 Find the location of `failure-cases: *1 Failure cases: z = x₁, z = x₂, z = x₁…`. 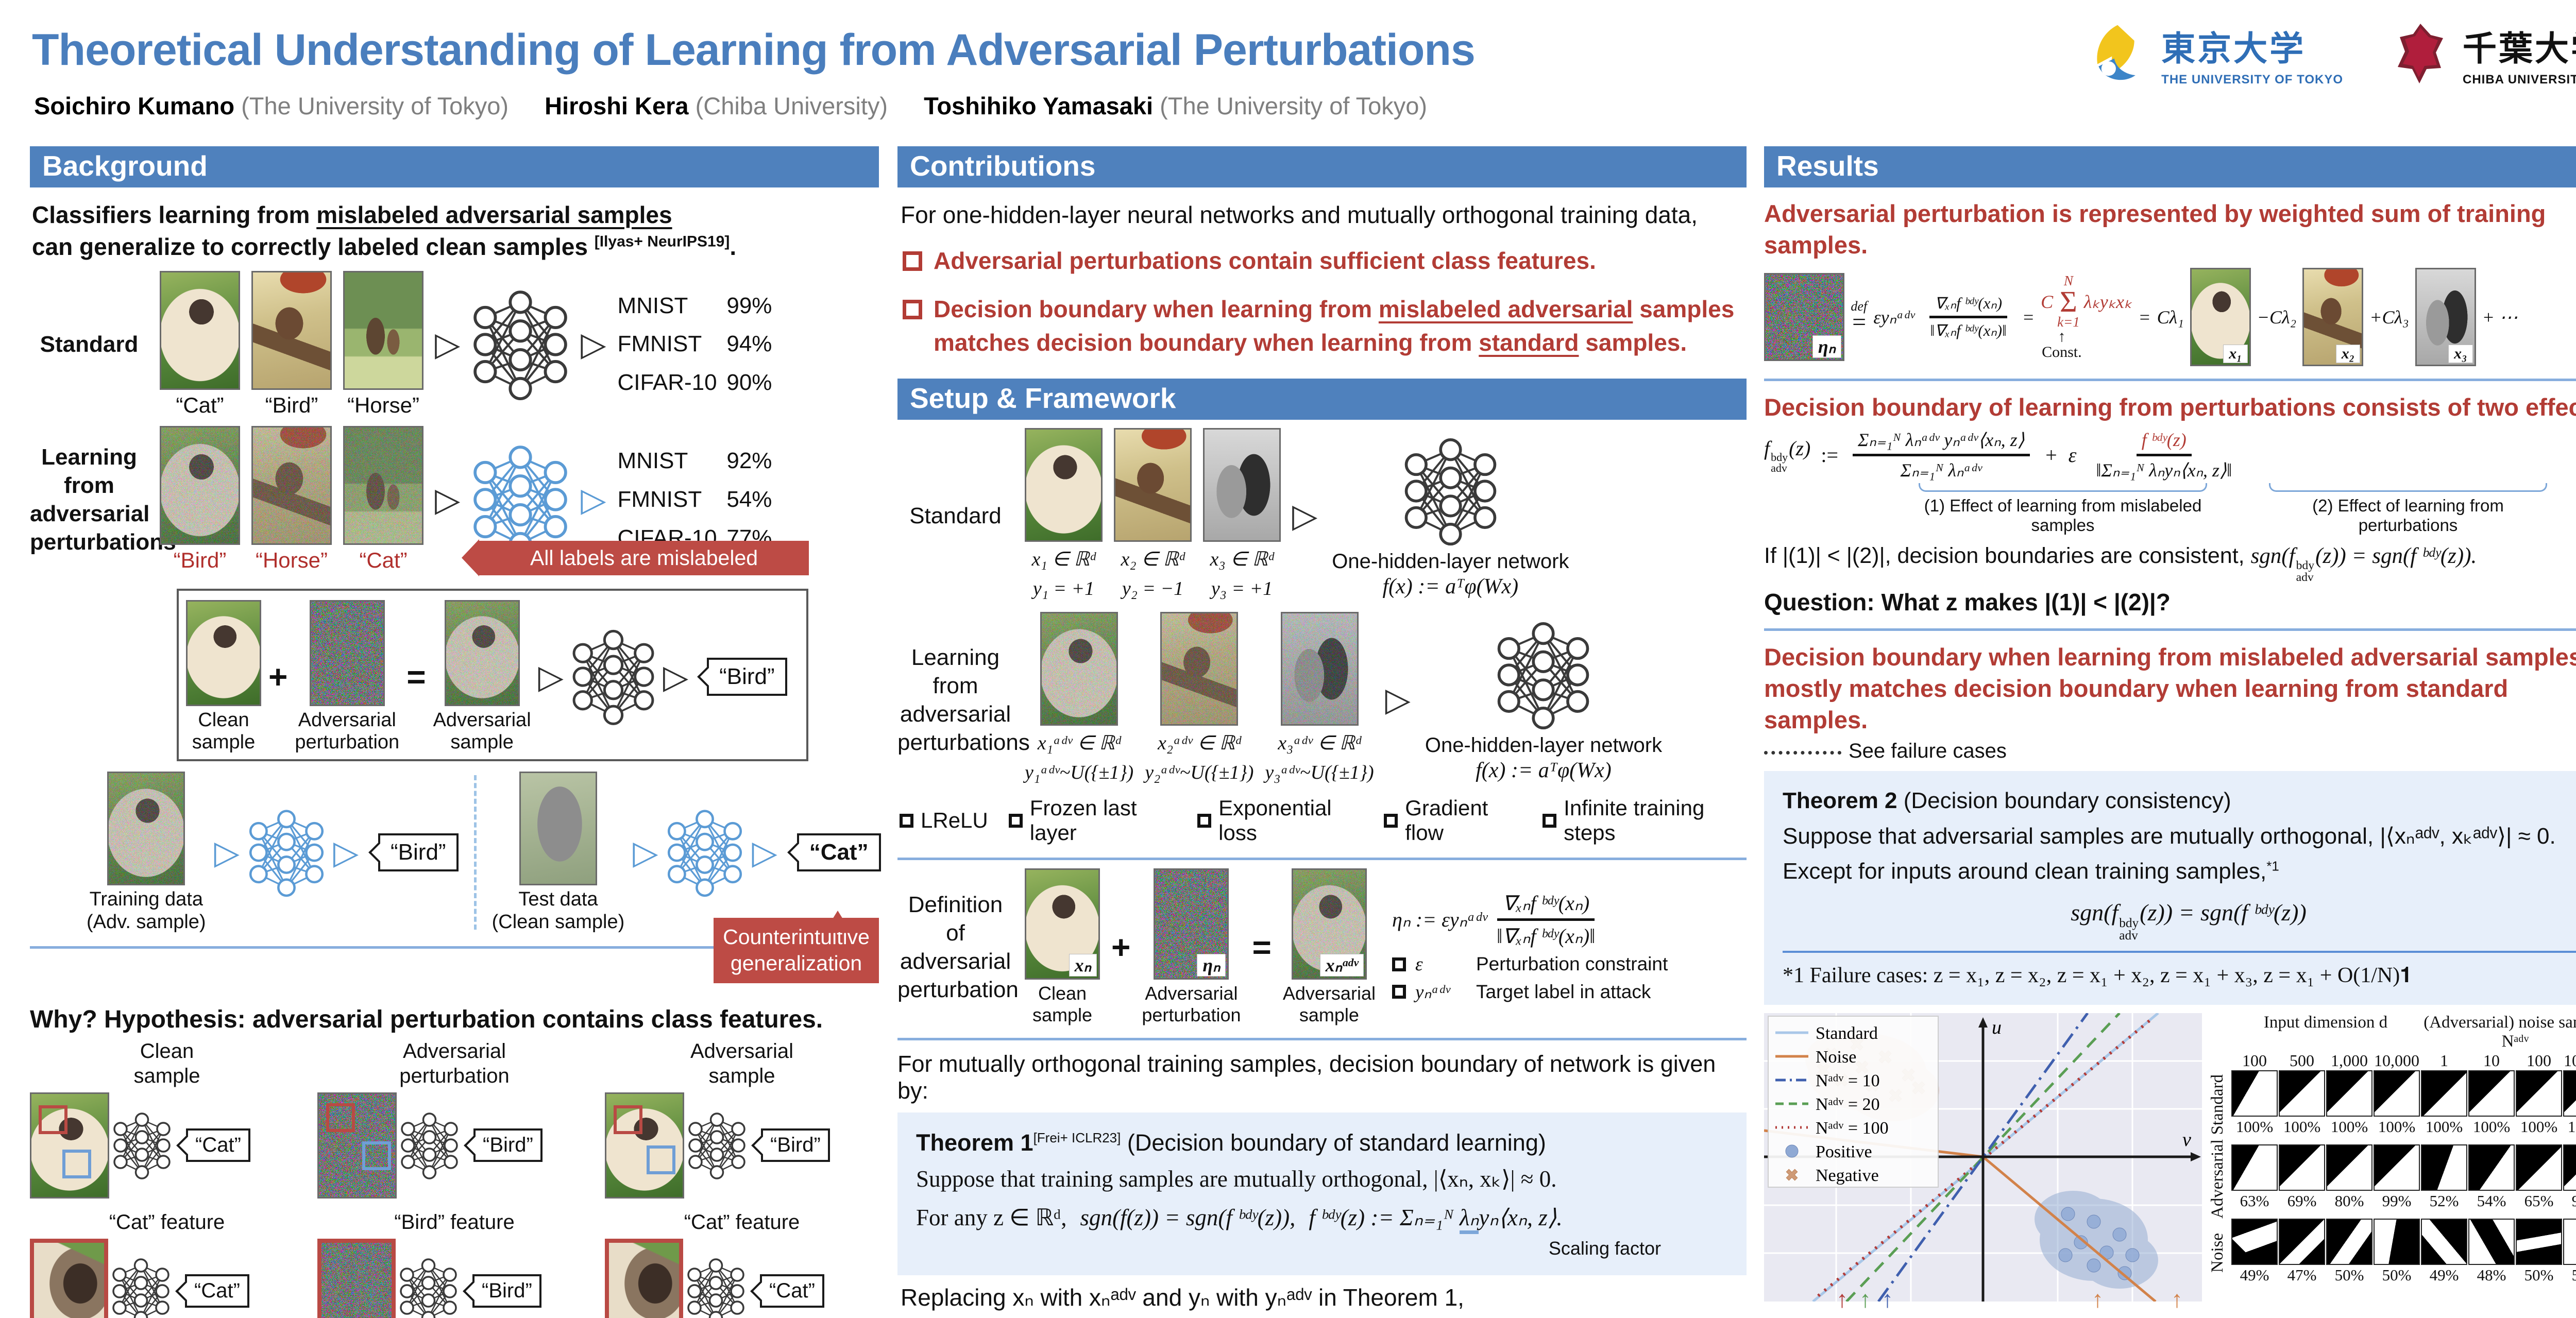

failure-cases: *1 Failure cases: z = x₁, z = x₂, z = x₁… is located at coordinates (2097, 975).